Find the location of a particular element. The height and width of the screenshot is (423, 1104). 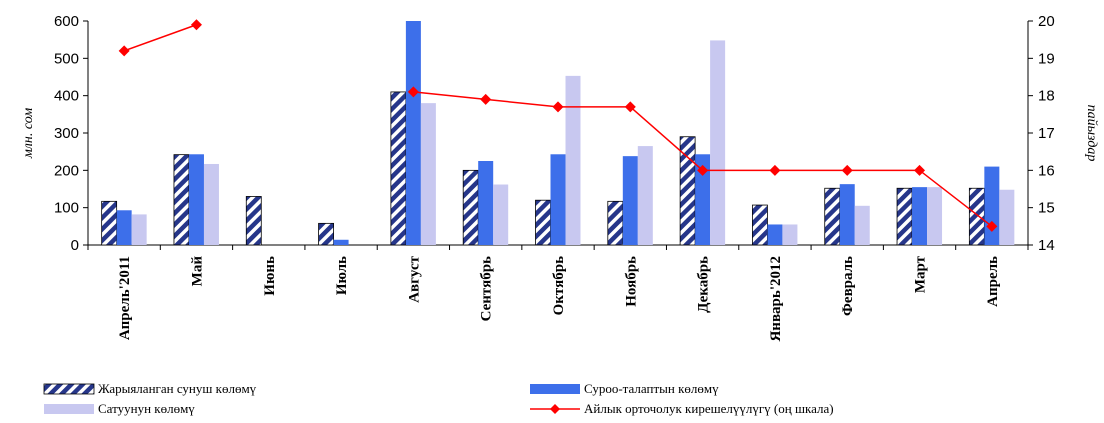

legend-label-0: Жарыяланган сунуш көлөмү is located at coordinates (177, 388).